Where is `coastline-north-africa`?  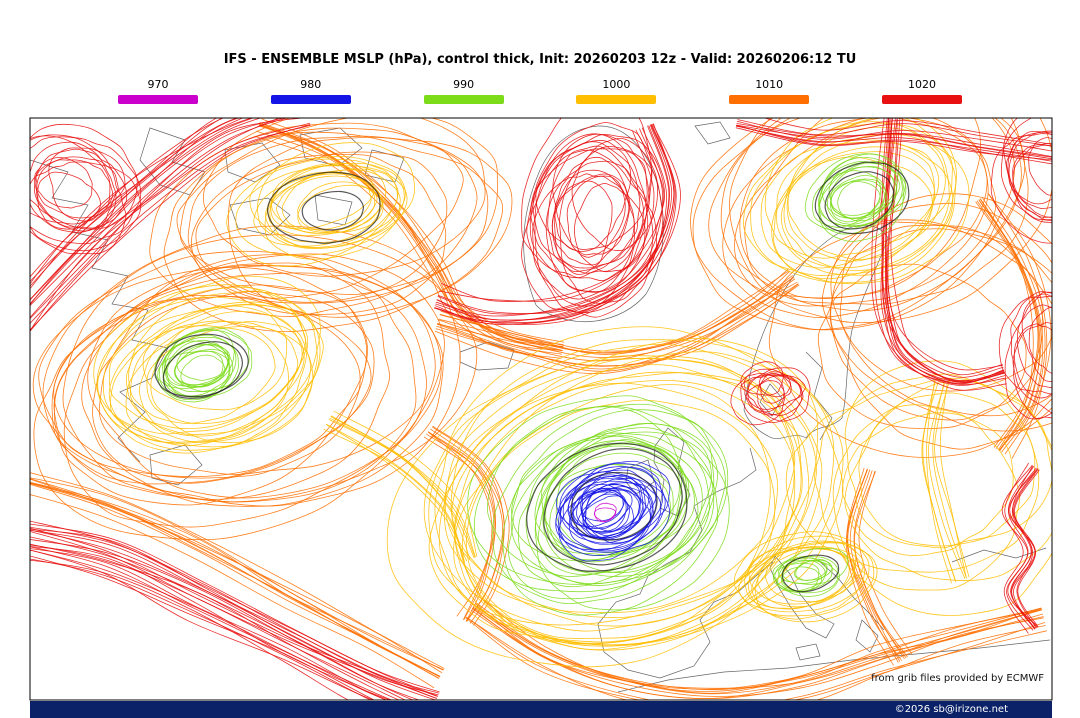
coastline-north-africa is located at coordinates (834, 666).